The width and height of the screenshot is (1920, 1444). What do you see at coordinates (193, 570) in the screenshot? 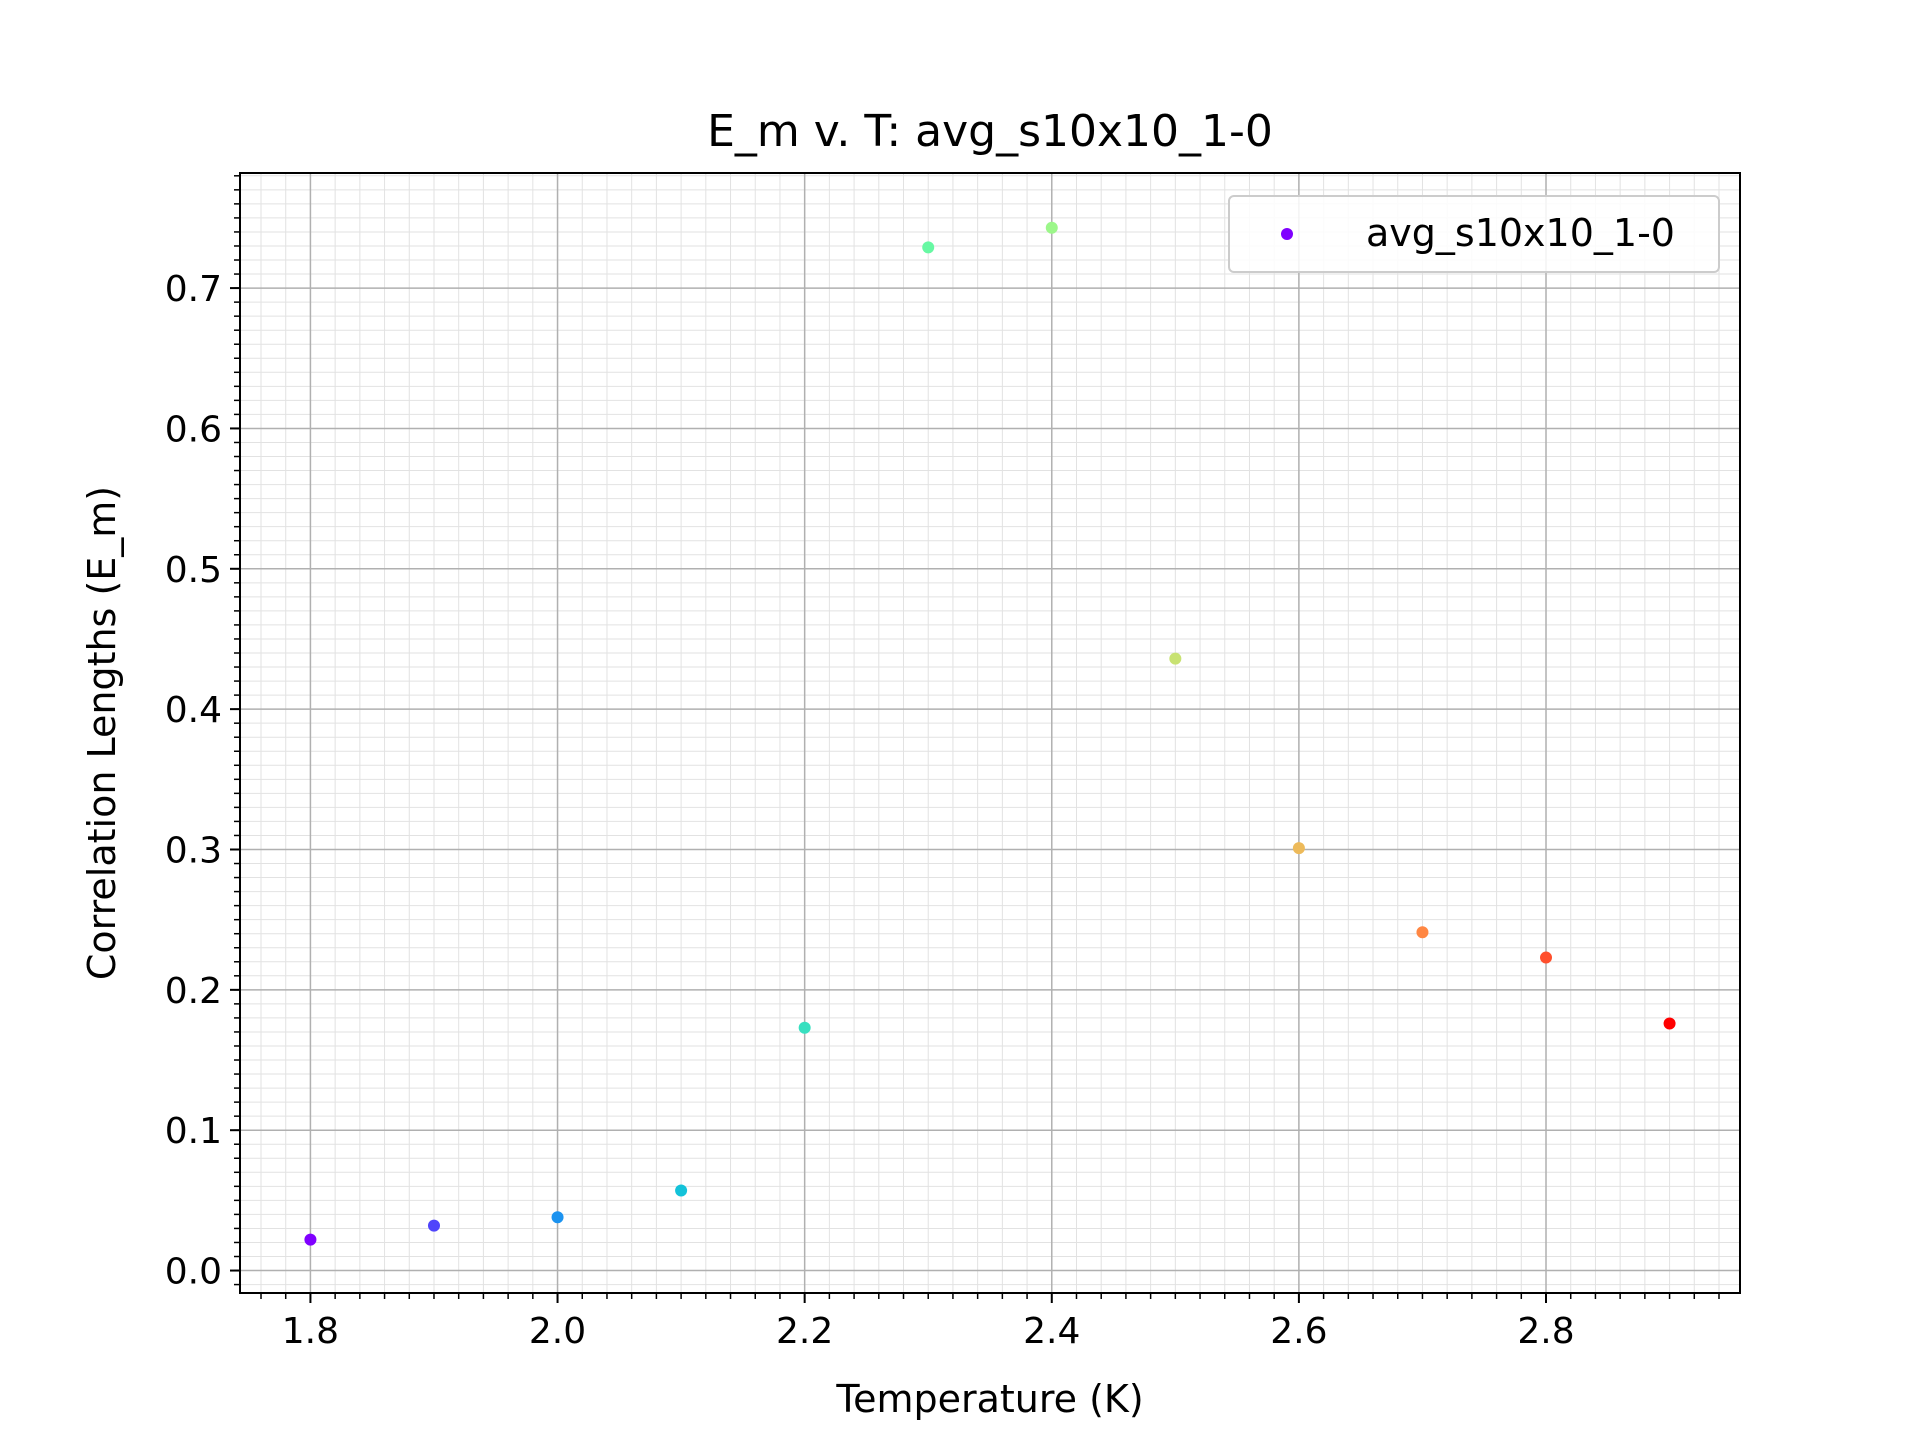
I see `y-tick-label: 0.5` at bounding box center [193, 570].